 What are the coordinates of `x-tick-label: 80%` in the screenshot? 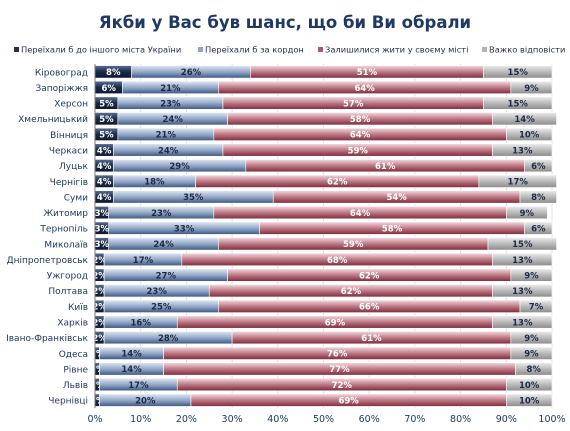 It's located at (460, 419).